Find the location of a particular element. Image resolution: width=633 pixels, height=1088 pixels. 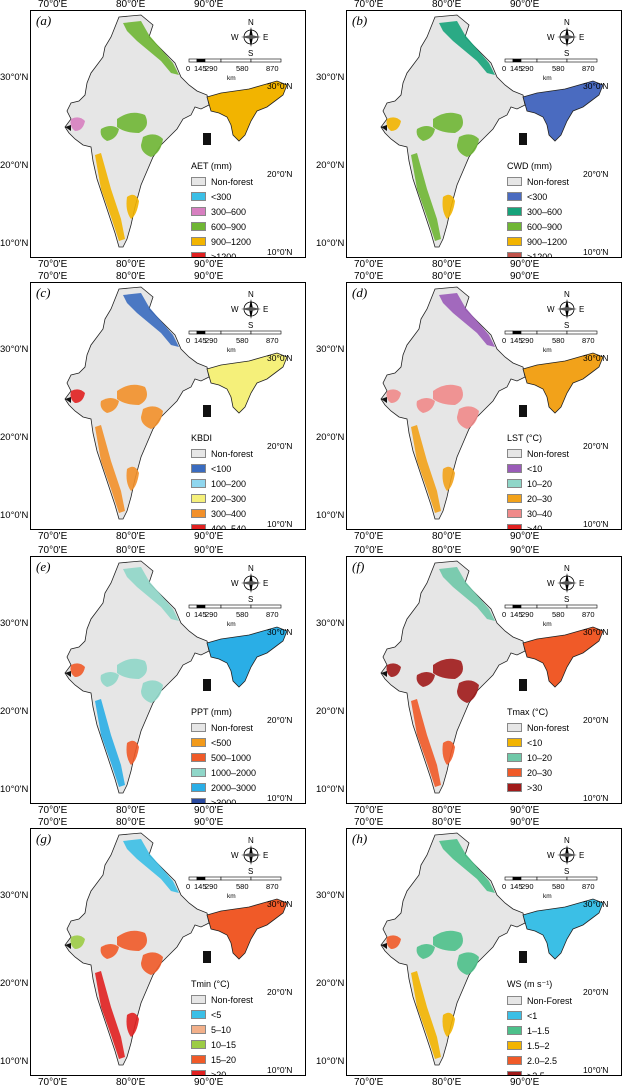

legend-item: >3000 is located at coordinates (223, 799).